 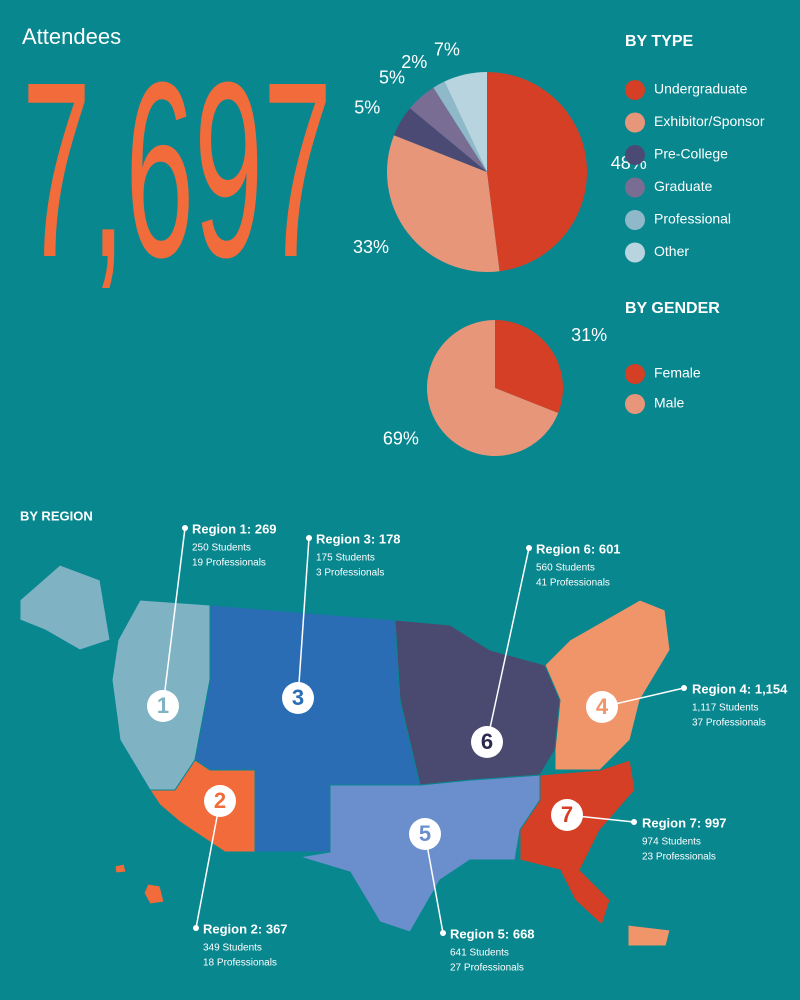 I want to click on legend-label: Other, so click(x=671, y=251).